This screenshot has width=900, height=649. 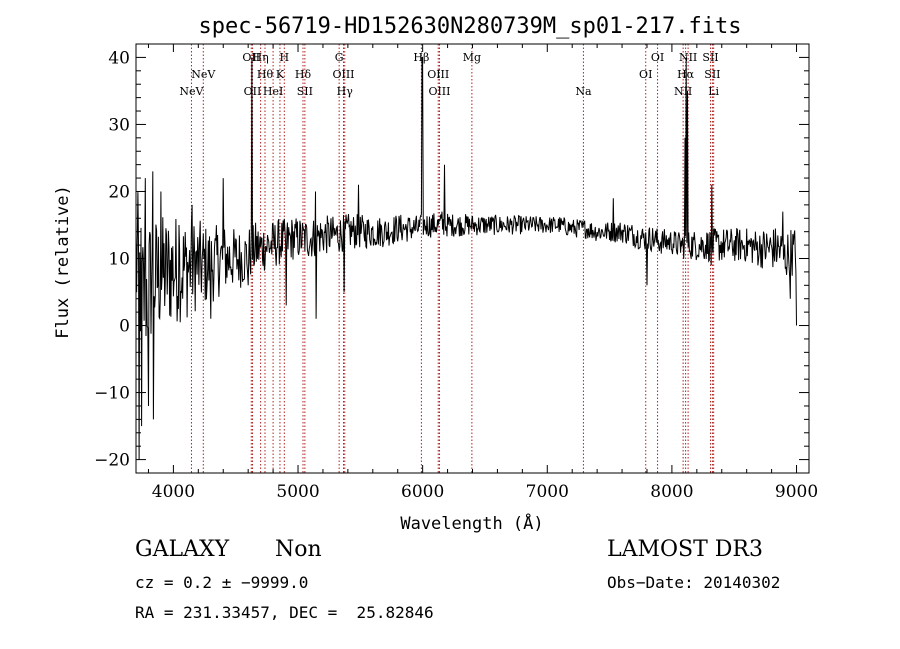 What do you see at coordinates (173, 492) in the screenshot?
I see `x-tick-label: 4000` at bounding box center [173, 492].